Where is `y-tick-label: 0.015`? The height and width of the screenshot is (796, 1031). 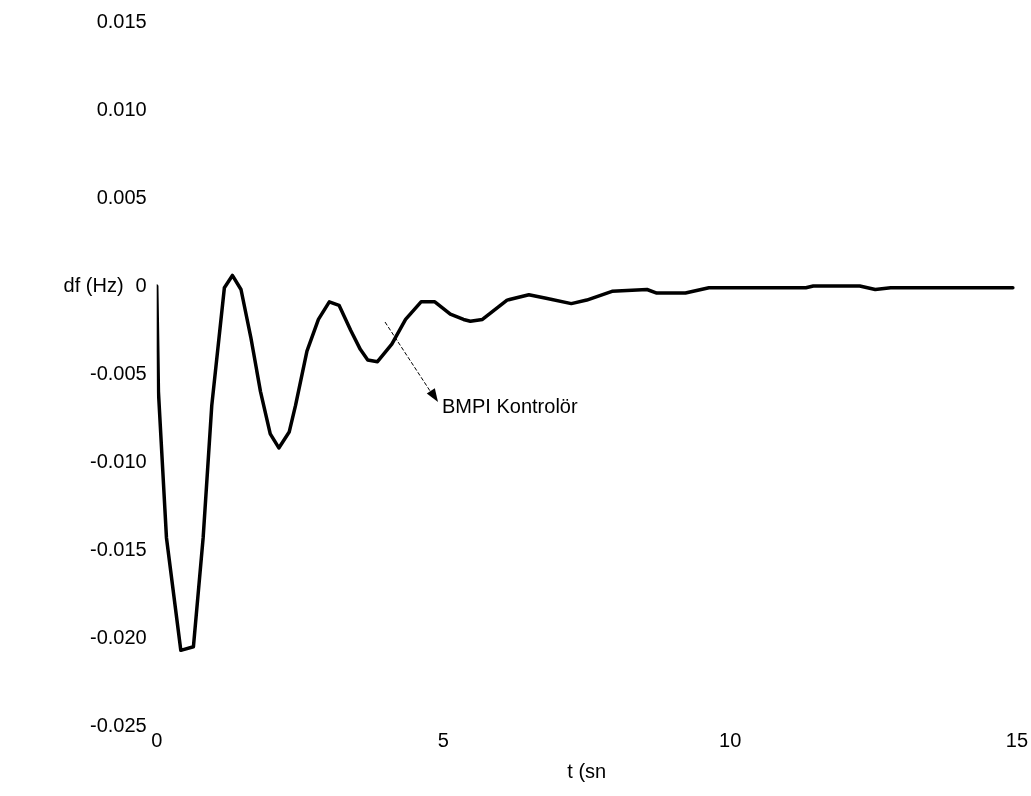 y-tick-label: 0.015 is located at coordinates (121, 20).